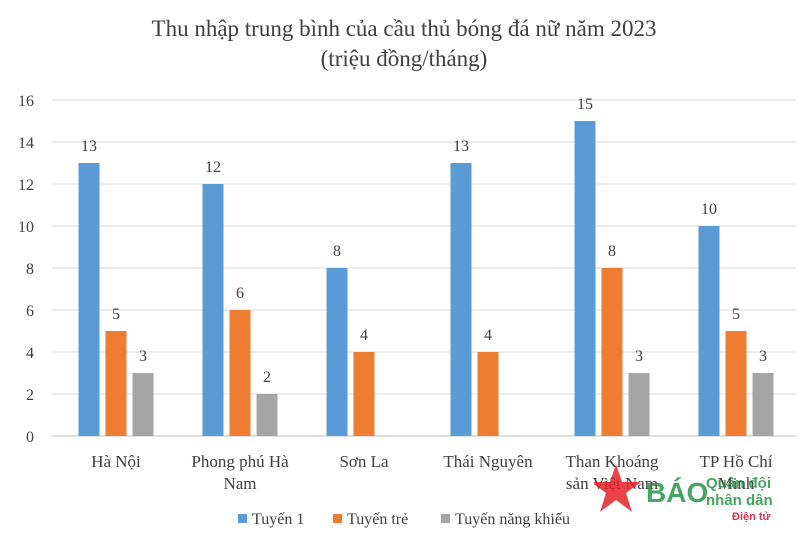  Describe the element at coordinates (612, 461) in the screenshot. I see `category-label: Than Khoáng` at that location.